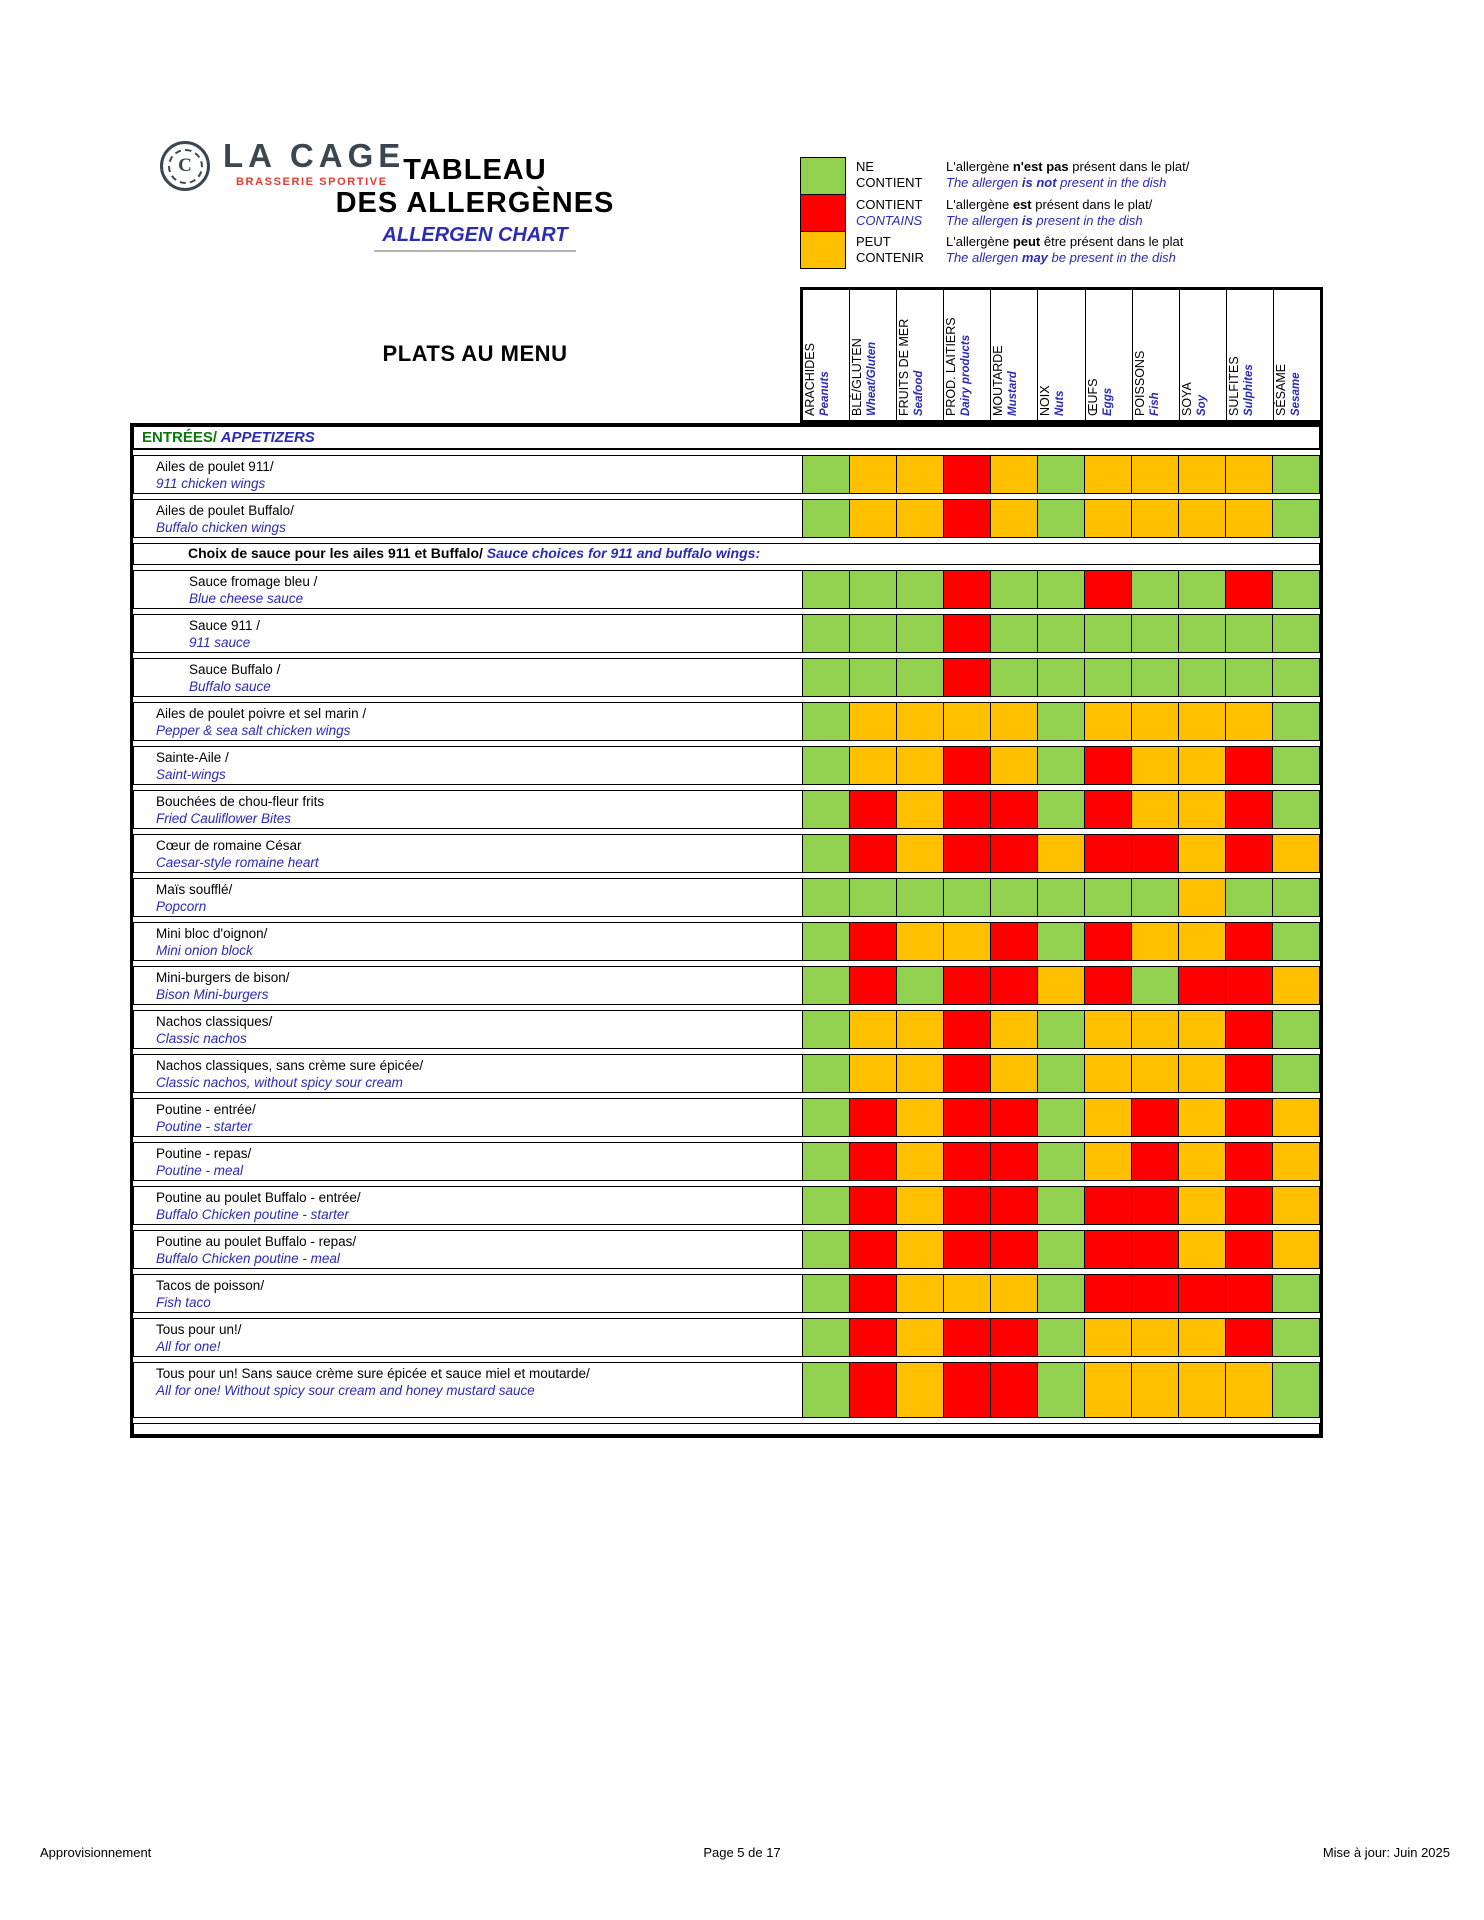 This screenshot has height=1920, width=1484. What do you see at coordinates (1241, 355) in the screenshot?
I see `column-header-text: SULFITES Sulphites` at bounding box center [1241, 355].